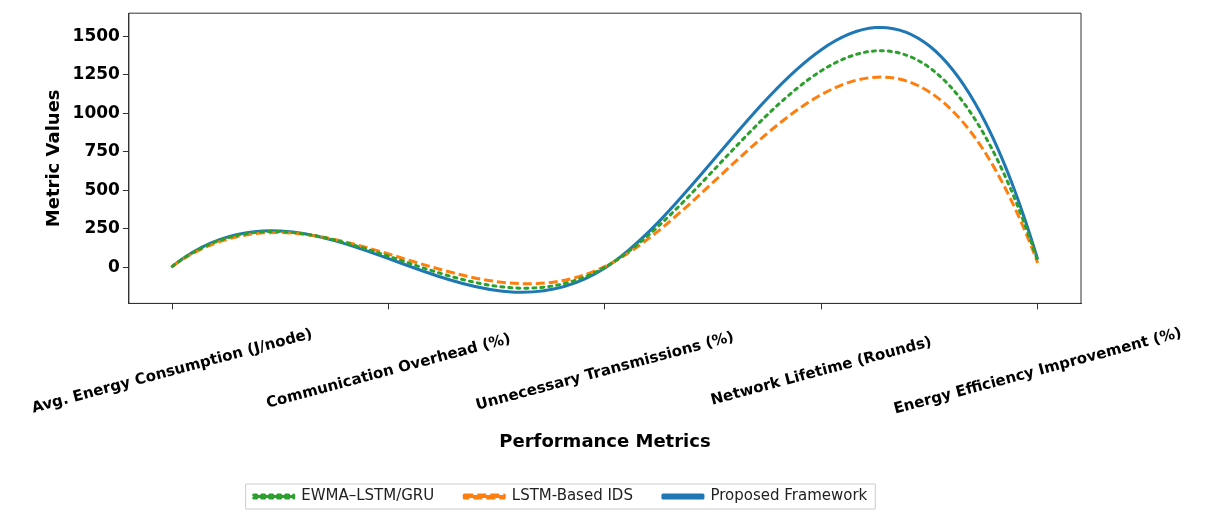 Image resolution: width=1207 pixels, height=520 pixels. Describe the element at coordinates (96, 111) in the screenshot. I see `y-tick-label: 1000` at that location.